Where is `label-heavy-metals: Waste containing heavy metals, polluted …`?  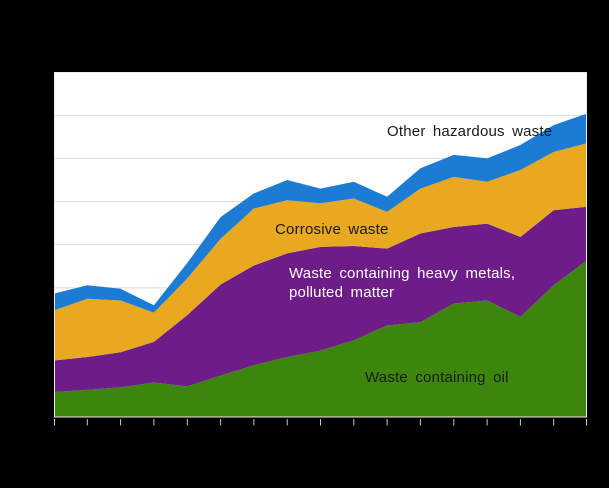 label-heavy-metals: Waste containing heavy metals, polluted … is located at coordinates (402, 283).